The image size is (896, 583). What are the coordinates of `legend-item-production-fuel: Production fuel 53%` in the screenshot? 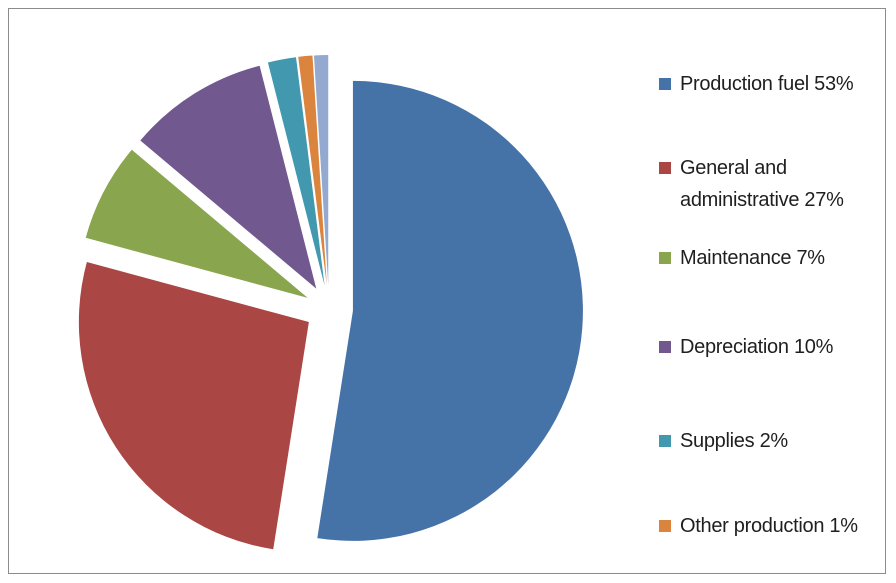 It's located at (777, 84).